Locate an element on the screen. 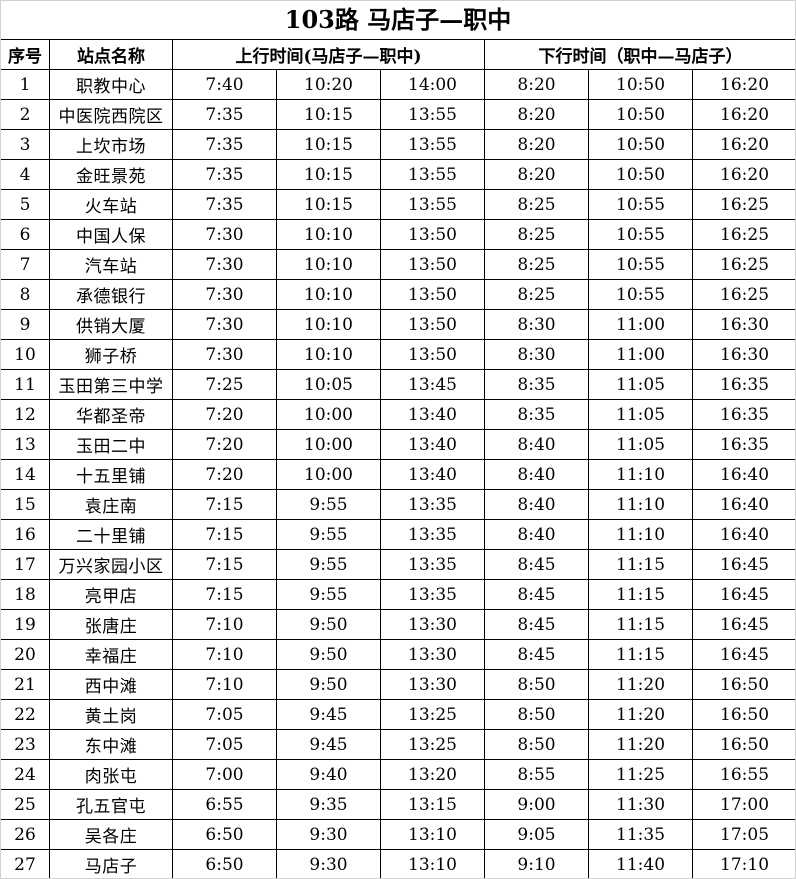 The height and width of the screenshot is (879, 796). table-row: 25 孔五官屯 6:55 9:35 13:15 9:00 11:30 17:00 is located at coordinates (398, 804).